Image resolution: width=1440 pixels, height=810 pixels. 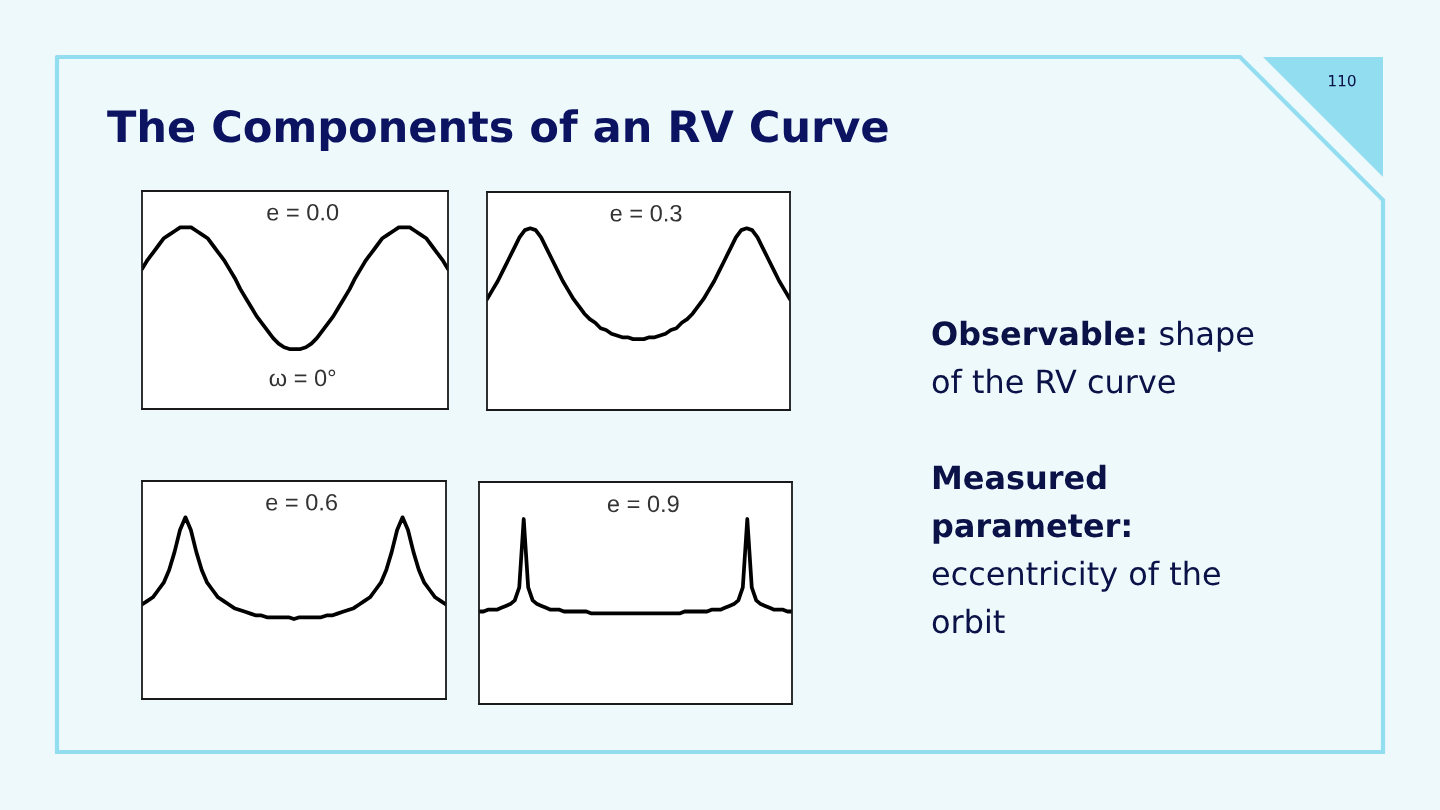 What do you see at coordinates (643, 504) in the screenshot?
I see `chart-title: e = 0.9` at bounding box center [643, 504].